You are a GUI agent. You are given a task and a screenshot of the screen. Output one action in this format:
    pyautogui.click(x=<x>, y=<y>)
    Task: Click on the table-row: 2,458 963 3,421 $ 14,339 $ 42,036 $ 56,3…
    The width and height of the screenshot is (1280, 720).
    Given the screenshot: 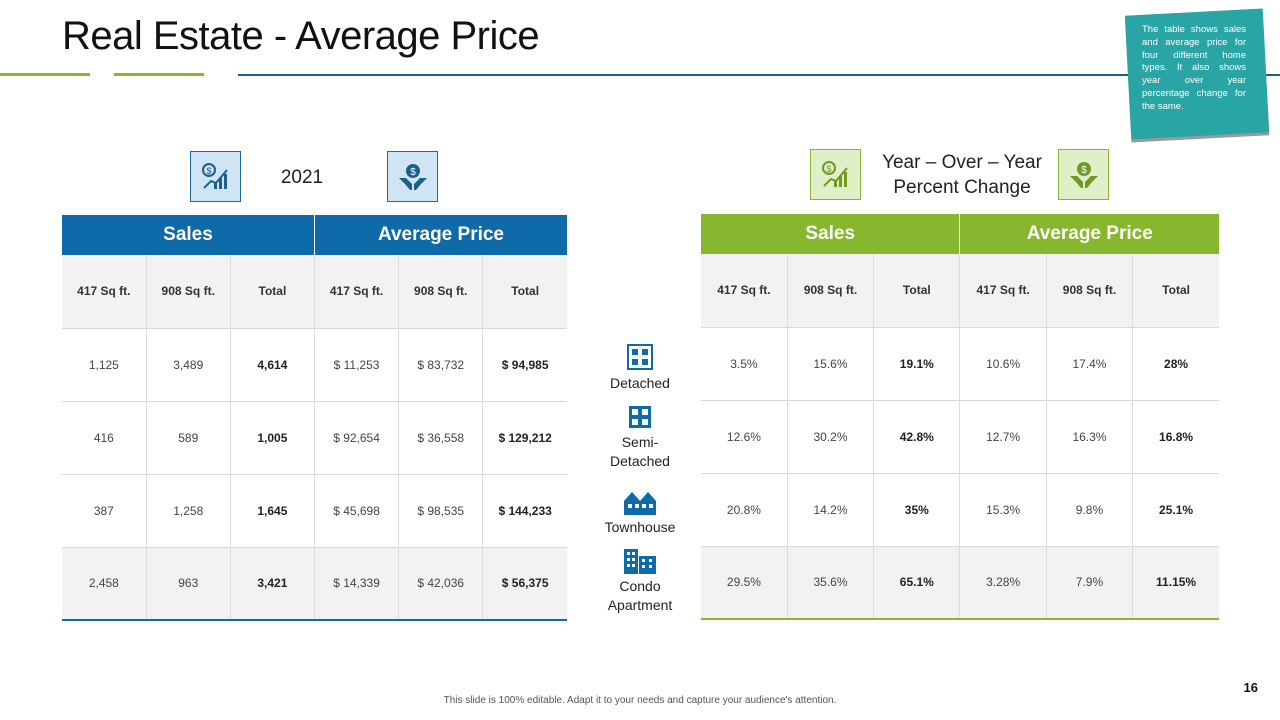 What is the action you would take?
    pyautogui.click(x=314, y=583)
    